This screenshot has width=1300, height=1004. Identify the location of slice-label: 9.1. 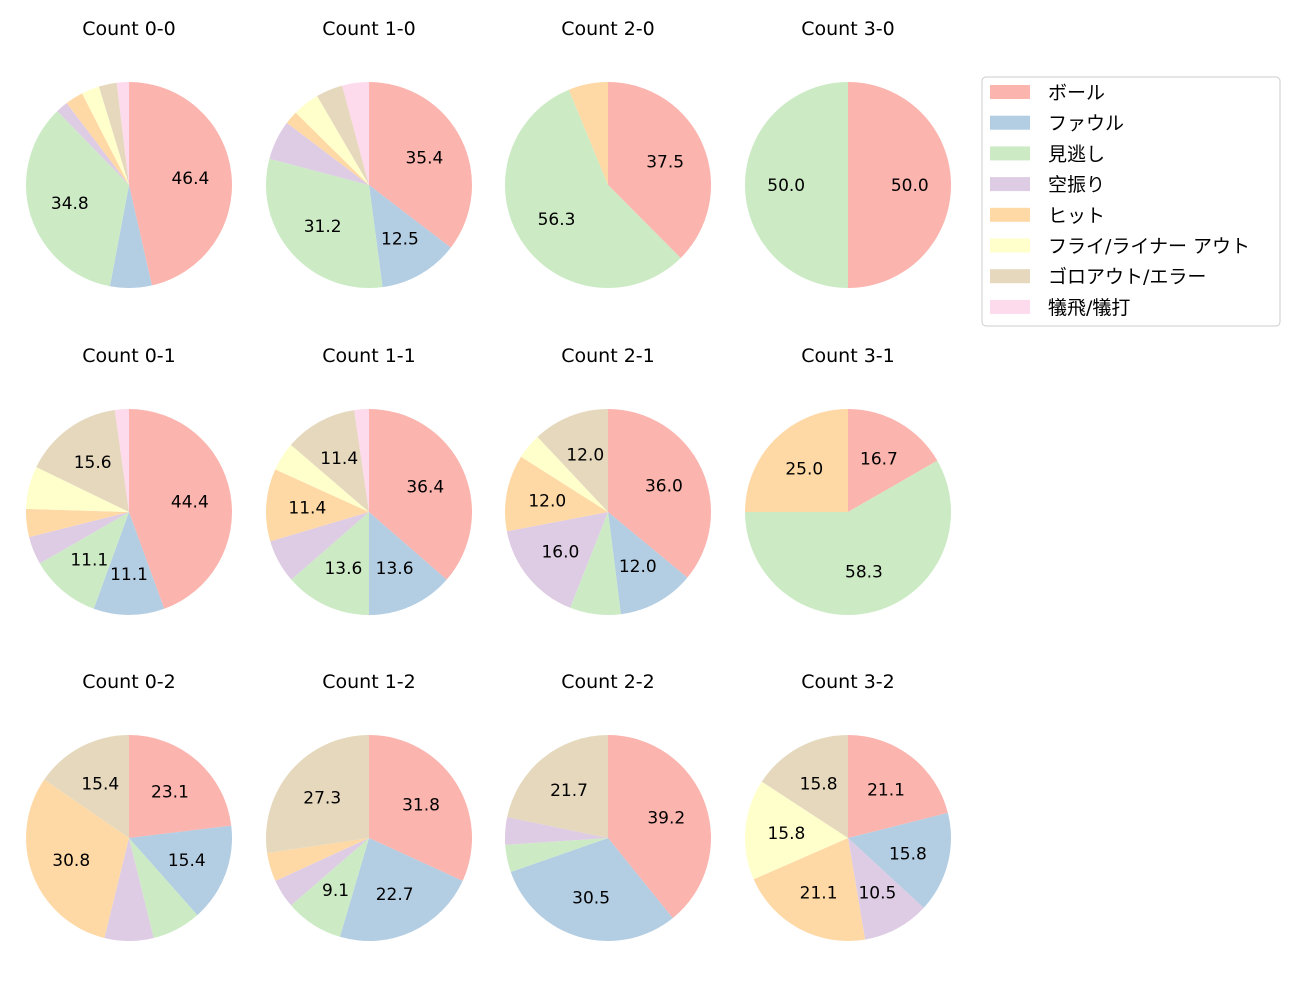
(335, 891).